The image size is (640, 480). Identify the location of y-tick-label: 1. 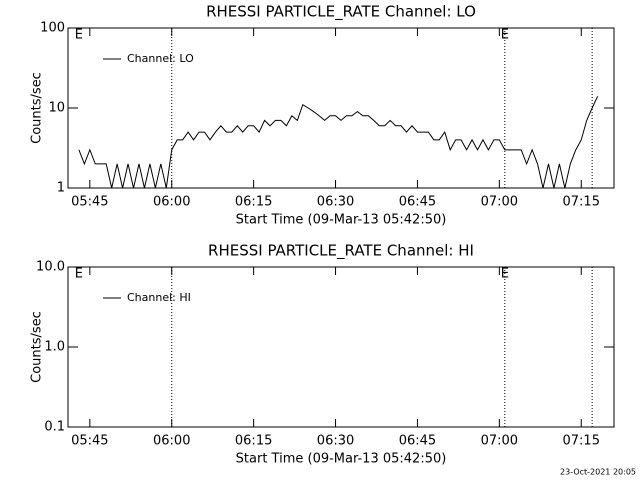
(61, 188).